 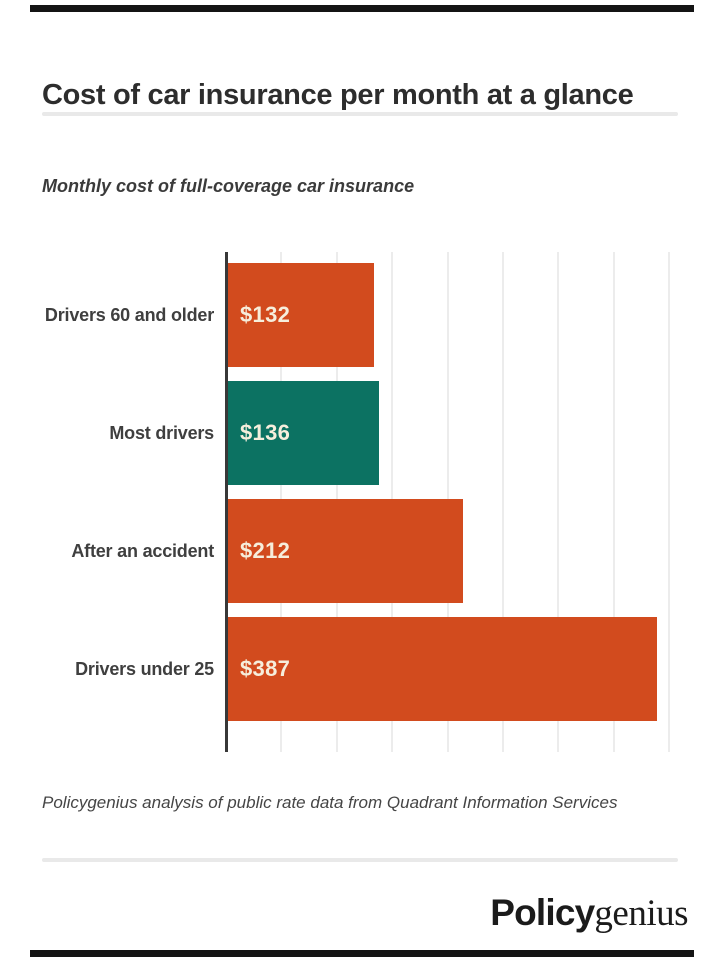 What do you see at coordinates (265, 314) in the screenshot?
I see `bar-value: $132` at bounding box center [265, 314].